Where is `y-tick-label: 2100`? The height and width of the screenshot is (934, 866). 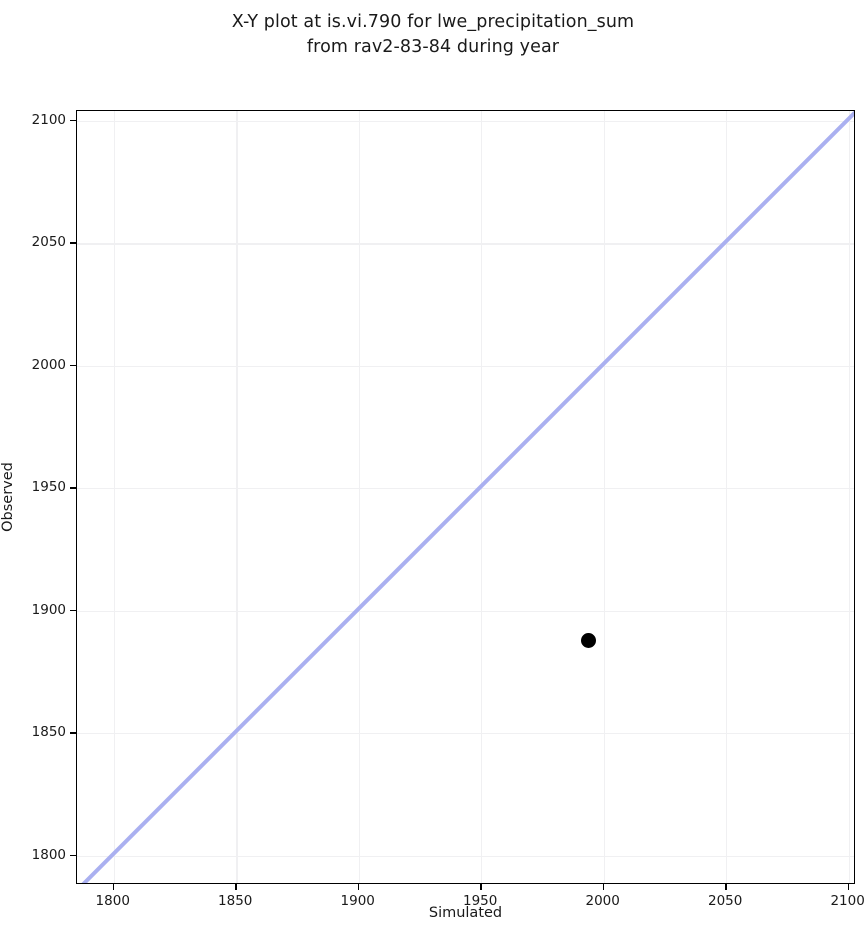
y-tick-label: 2100 is located at coordinates (48, 119).